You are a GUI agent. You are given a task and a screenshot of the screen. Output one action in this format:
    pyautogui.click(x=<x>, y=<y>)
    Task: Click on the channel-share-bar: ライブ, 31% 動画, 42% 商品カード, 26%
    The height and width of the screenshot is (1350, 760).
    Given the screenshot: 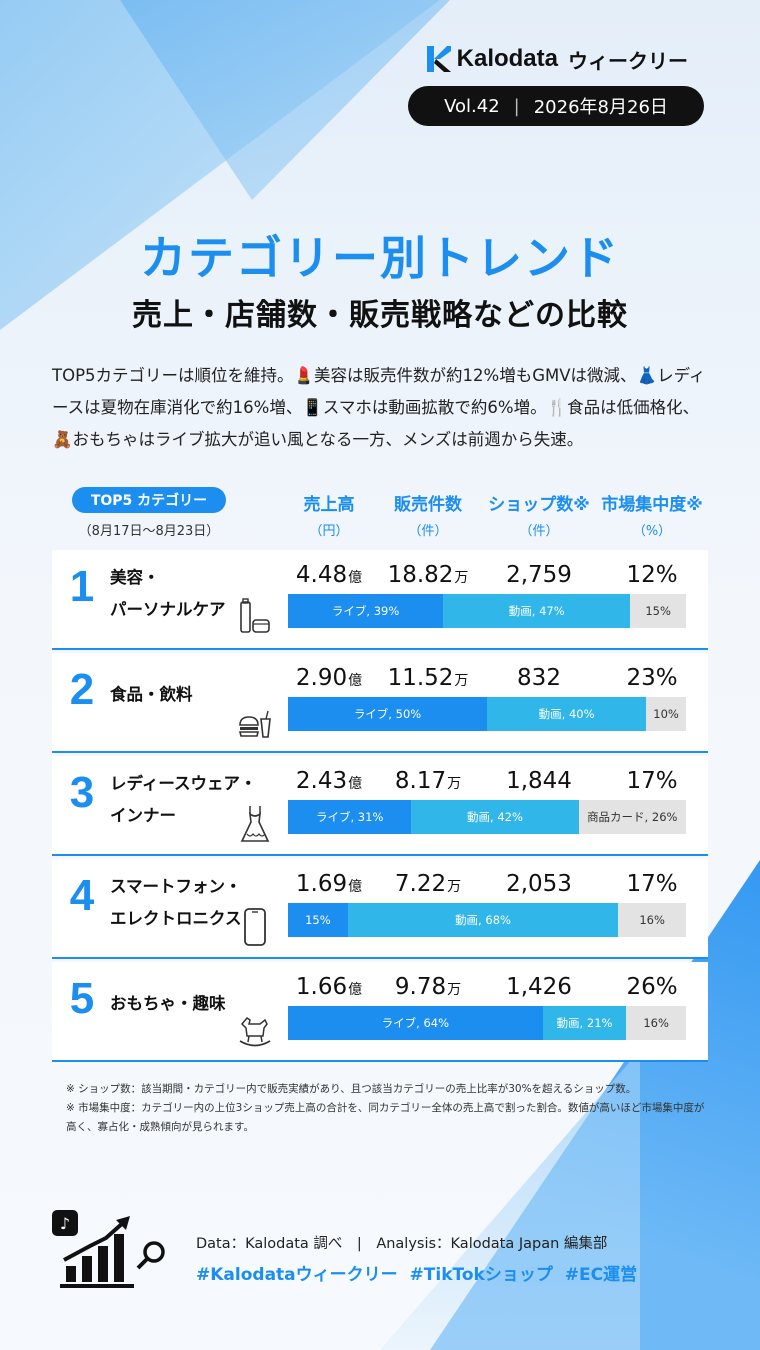 What is the action you would take?
    pyautogui.click(x=487, y=817)
    